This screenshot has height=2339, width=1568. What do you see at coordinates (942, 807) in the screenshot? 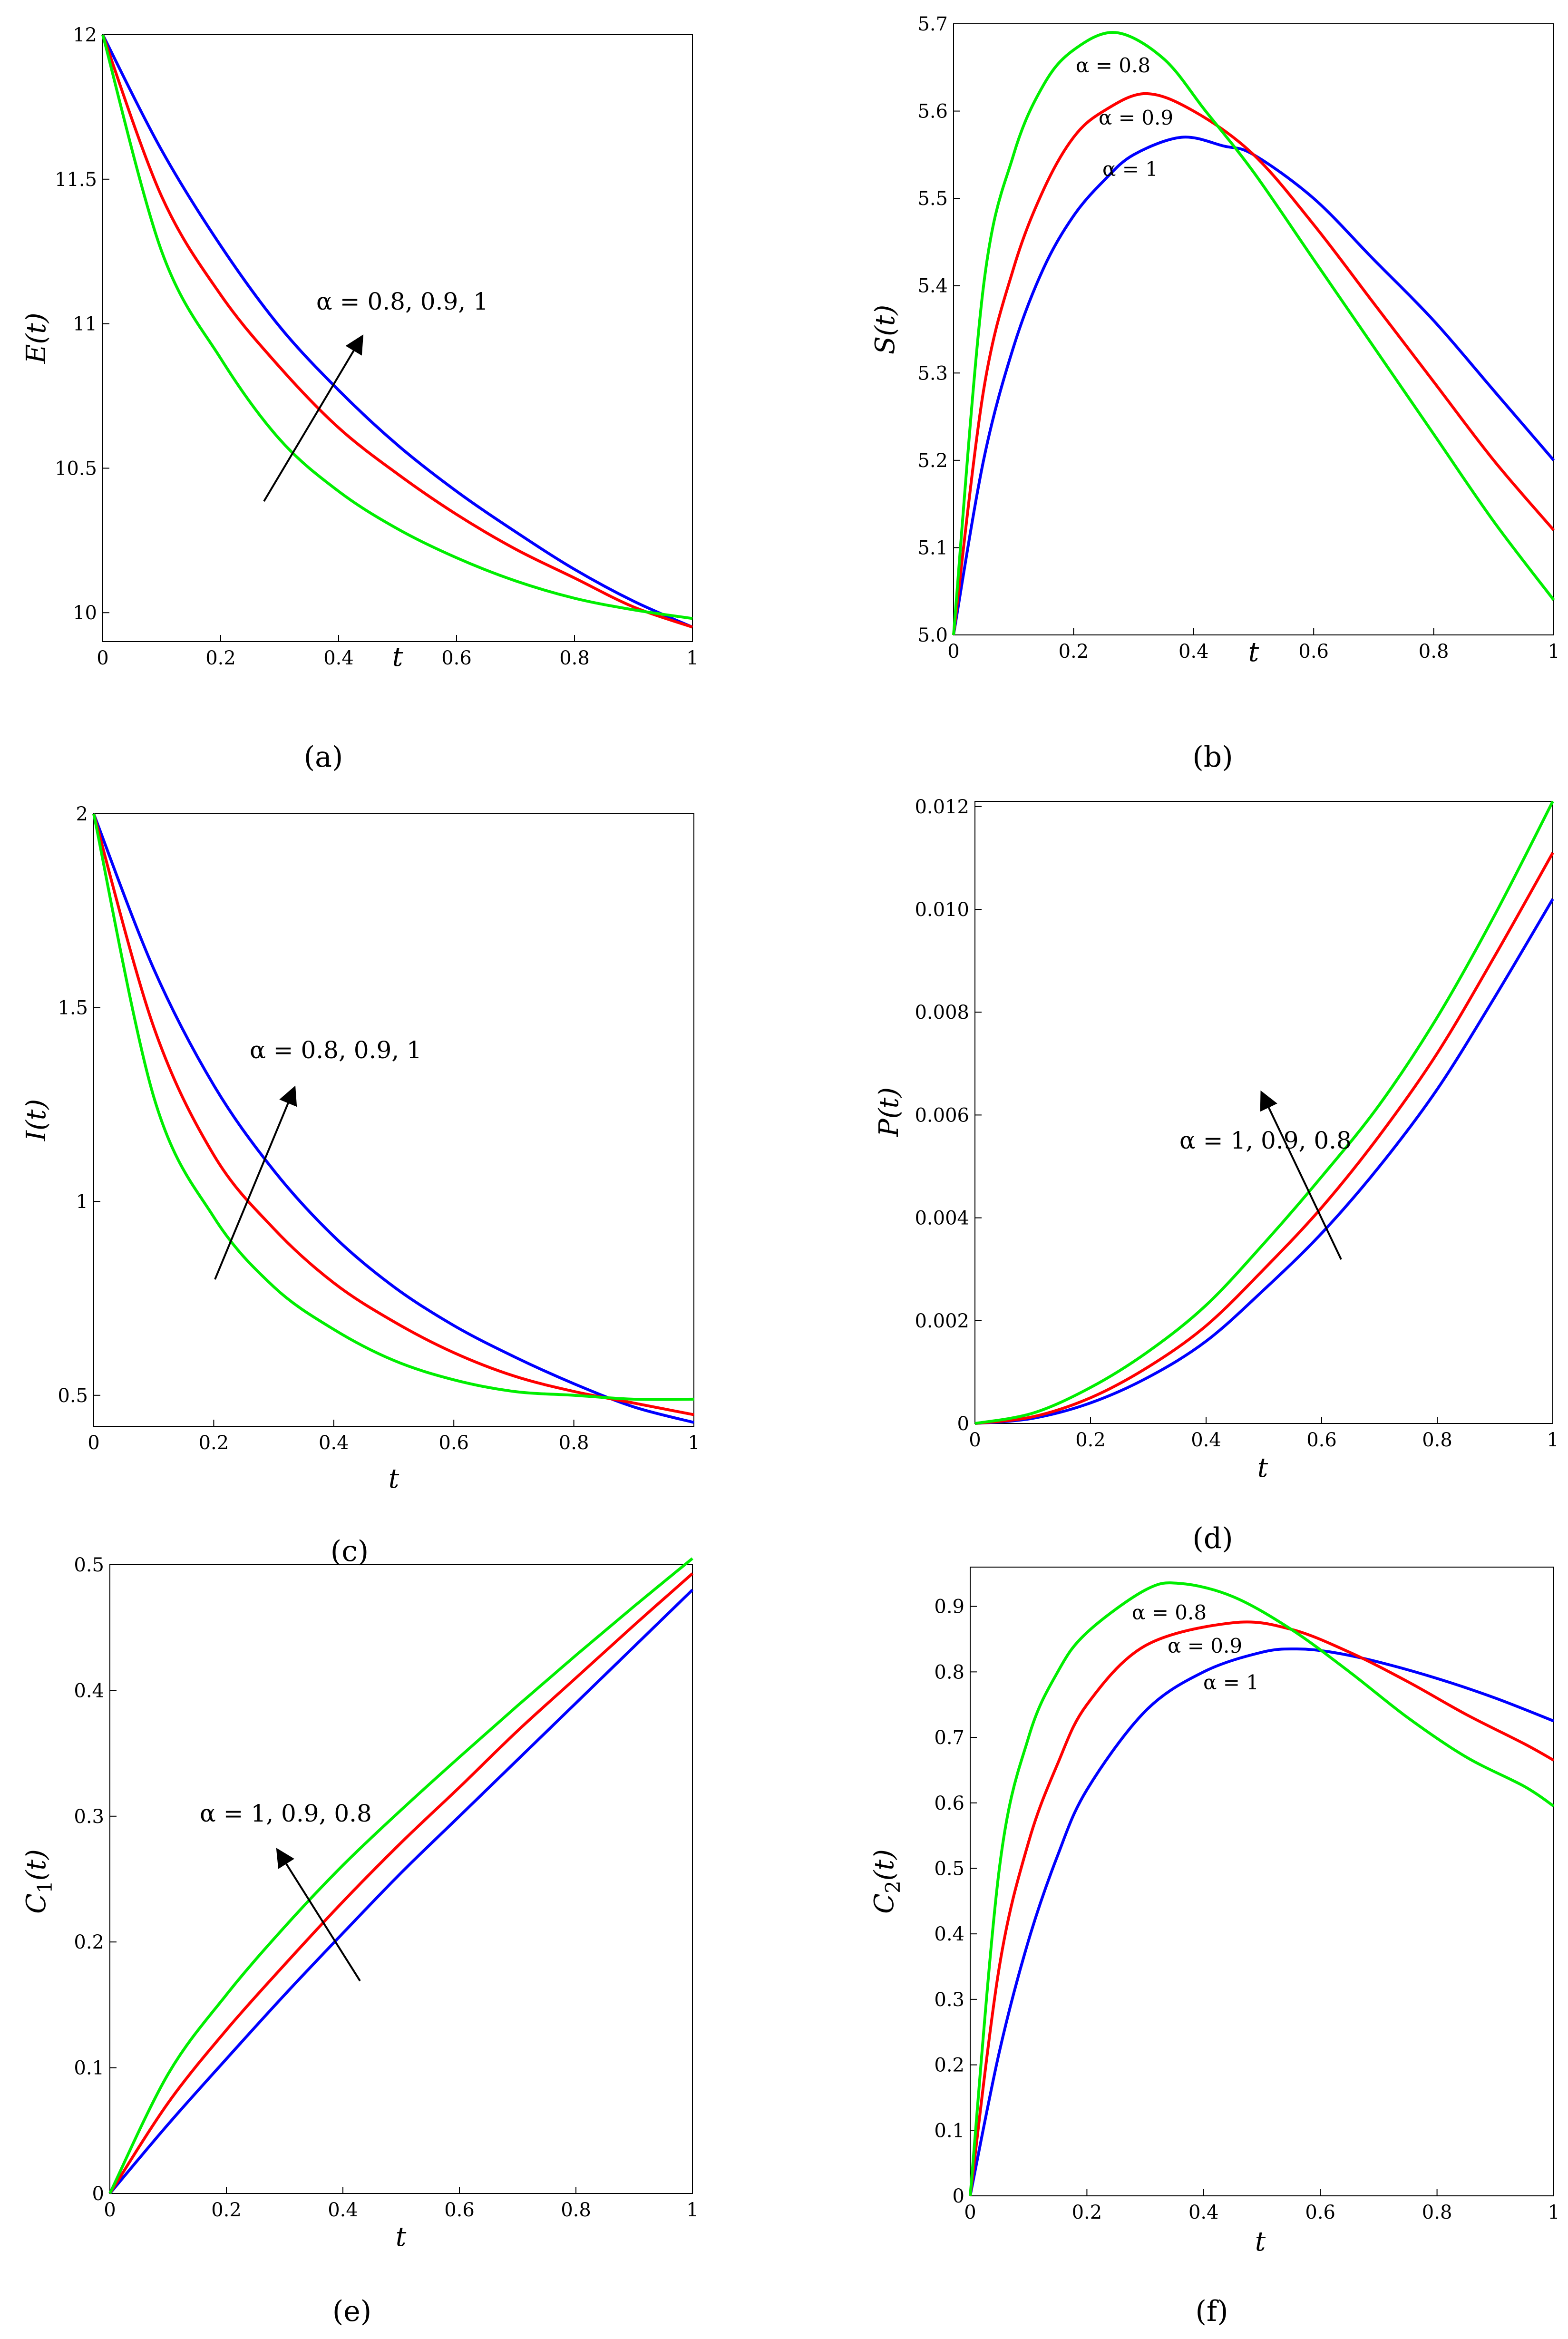
I see `y-tick-label: 0.012` at bounding box center [942, 807].